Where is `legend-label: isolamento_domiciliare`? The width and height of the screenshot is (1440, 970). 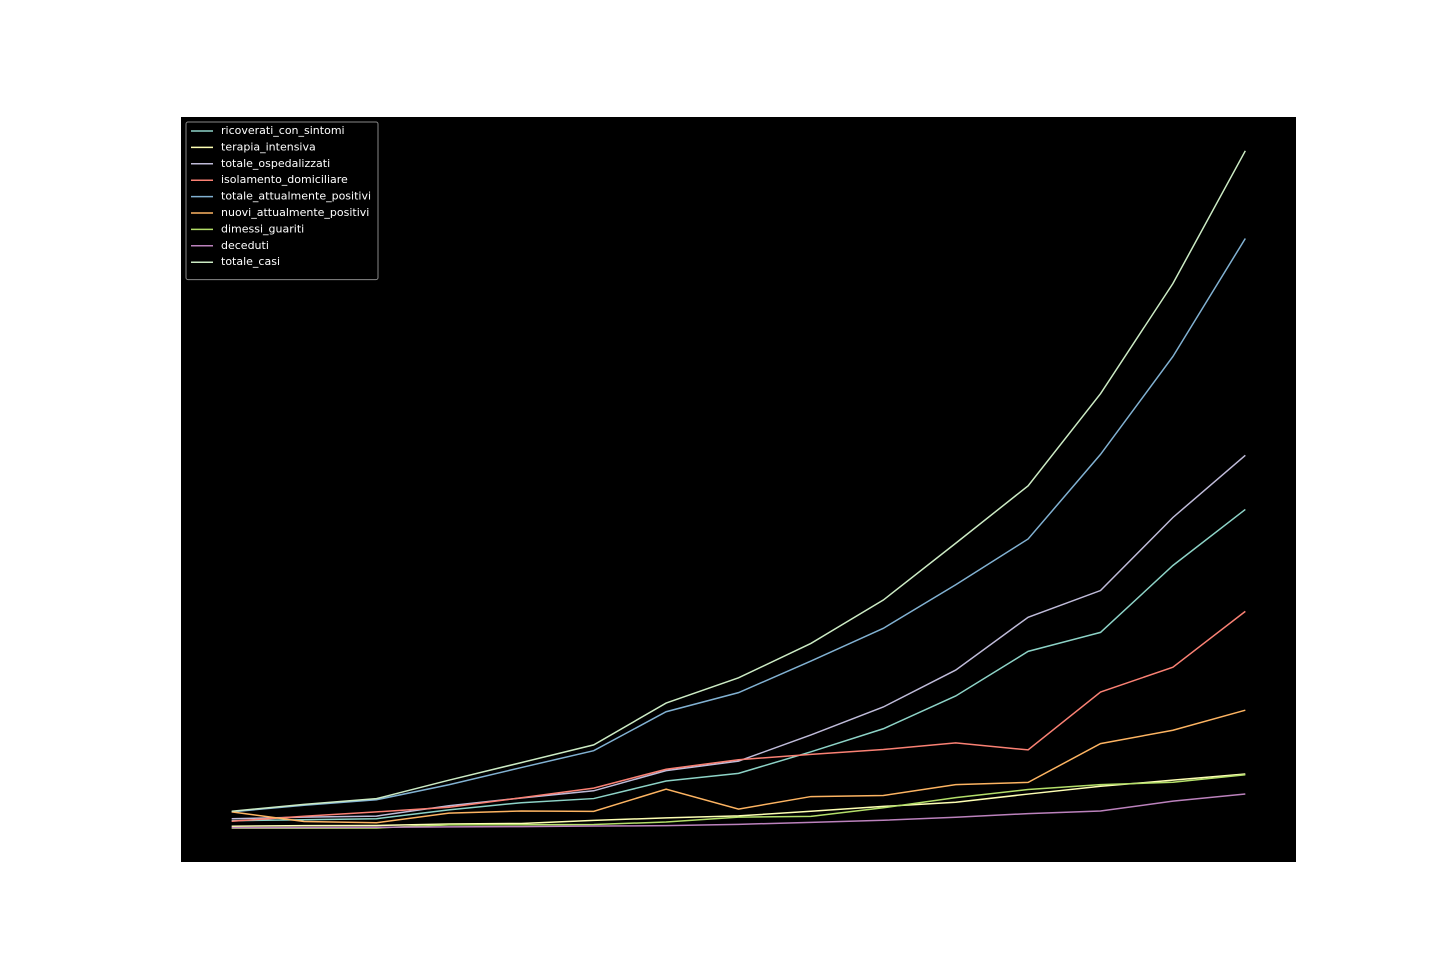 legend-label: isolamento_domiciliare is located at coordinates (284, 179).